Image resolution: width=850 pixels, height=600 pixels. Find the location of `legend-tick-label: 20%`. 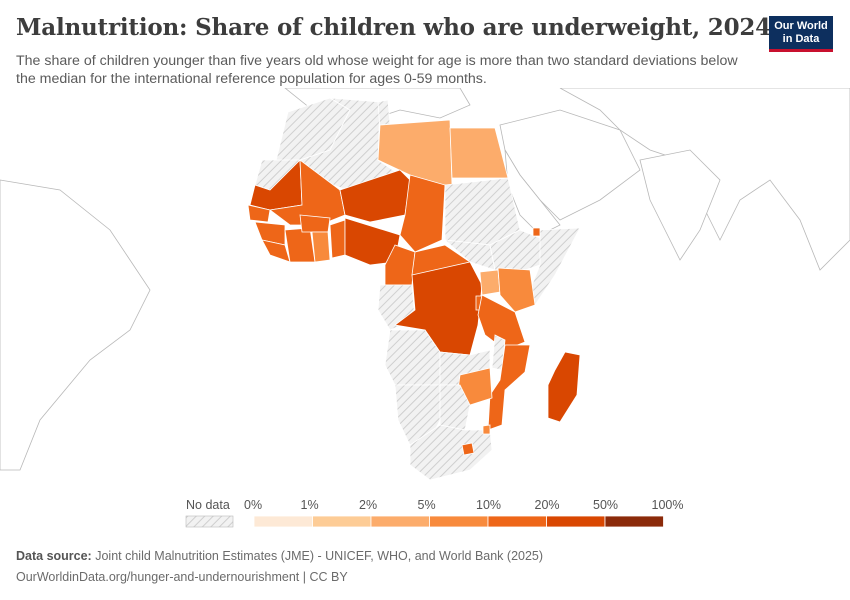

legend-tick-label: 20% is located at coordinates (547, 505).